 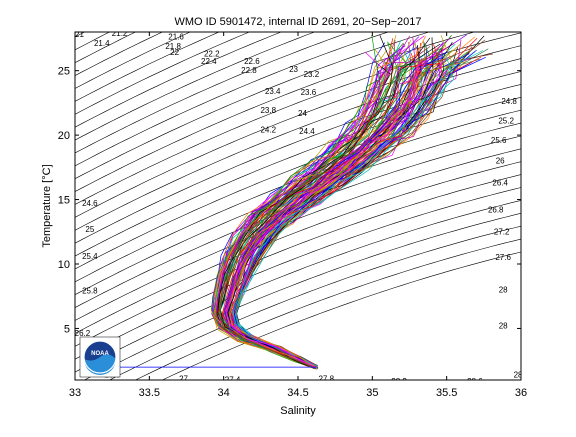 What do you see at coordinates (273, 91) in the screenshot?
I see `density-contour-label: 23.4` at bounding box center [273, 91].